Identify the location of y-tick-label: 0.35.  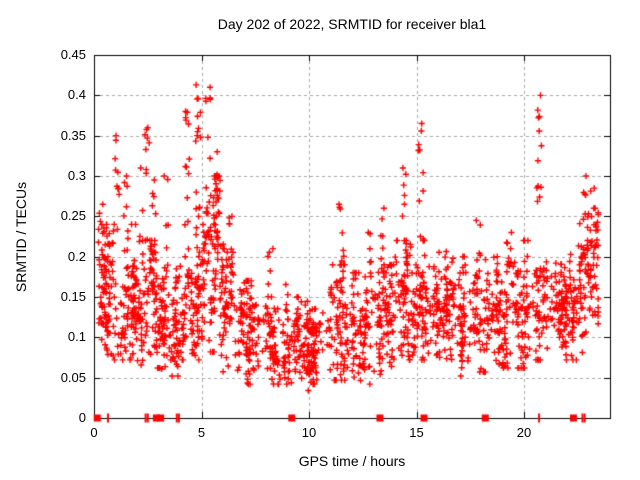
(73, 135).